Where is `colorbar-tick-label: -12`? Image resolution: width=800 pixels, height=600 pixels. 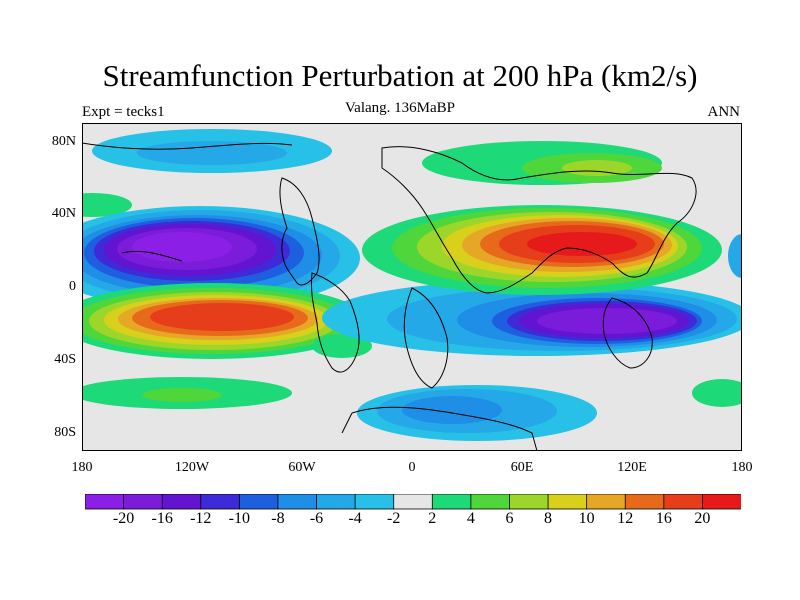 colorbar-tick-label: -12 is located at coordinates (201, 518).